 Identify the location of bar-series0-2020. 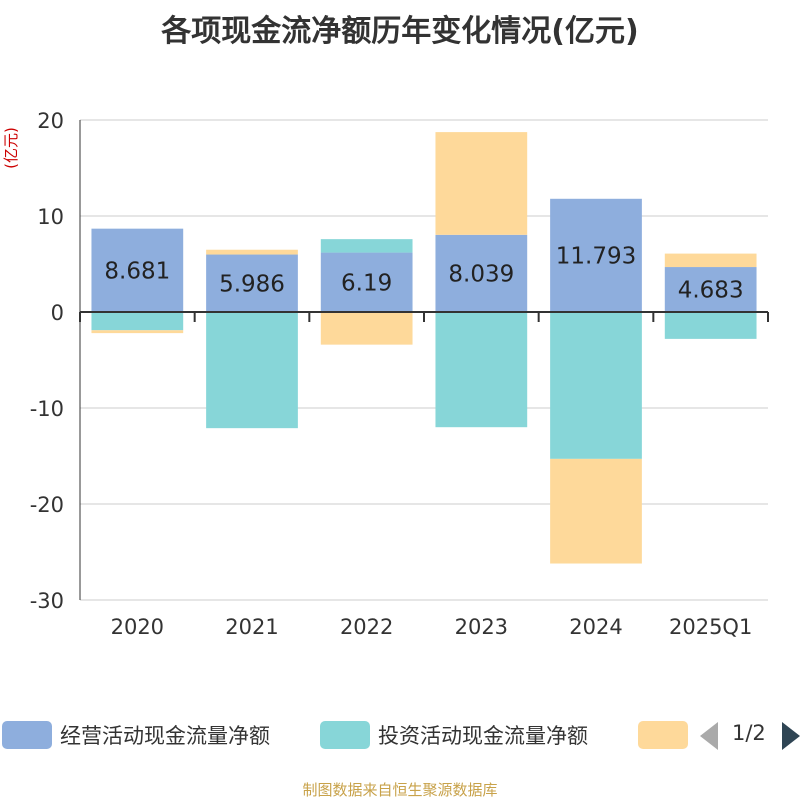
(137, 270).